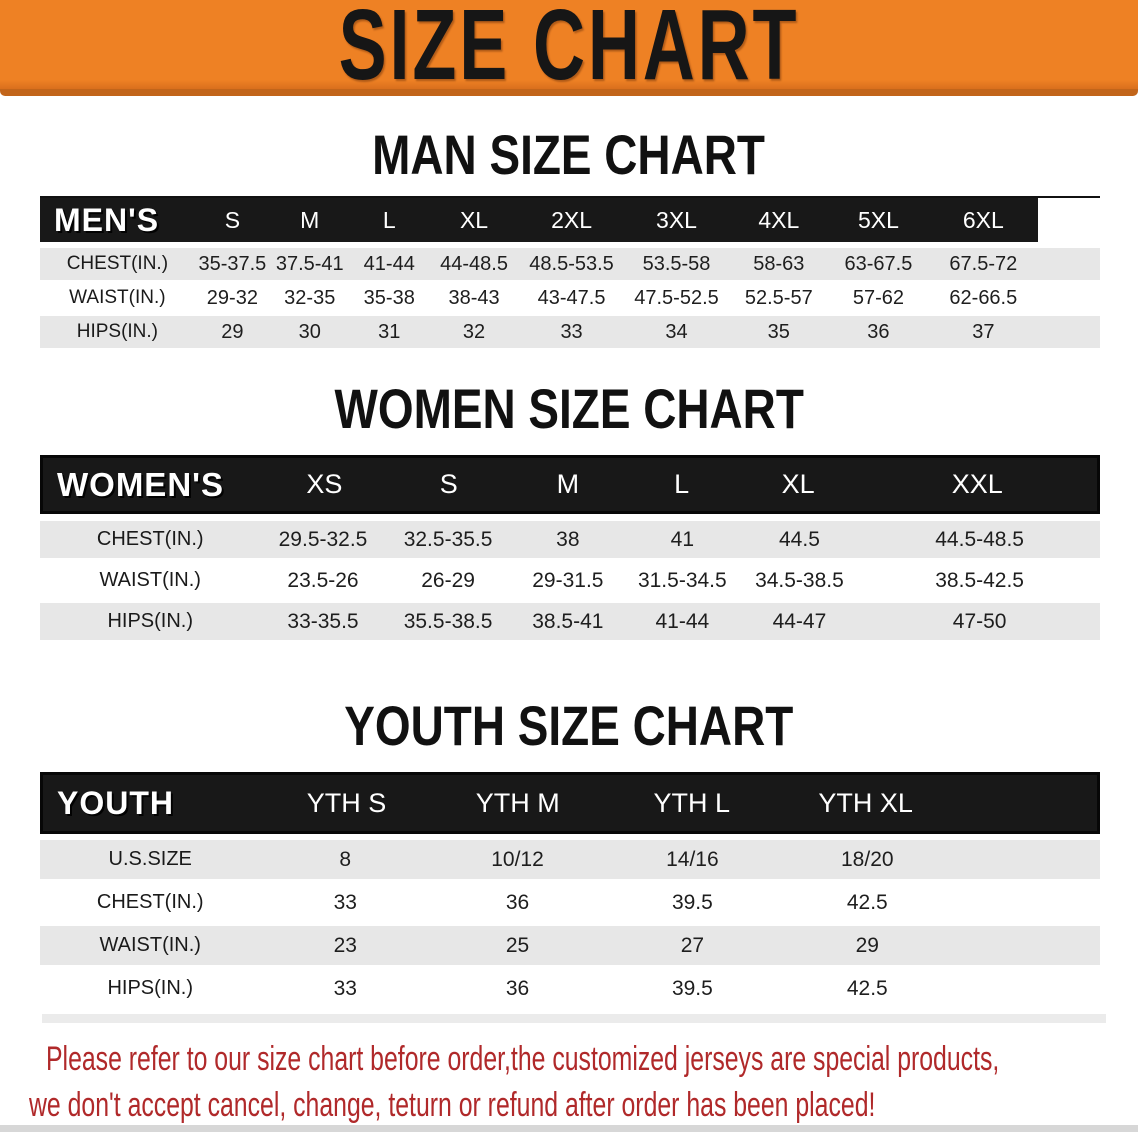  Describe the element at coordinates (569, 154) in the screenshot. I see `man-size-chart-heading: MAN SIZE CHART` at that location.